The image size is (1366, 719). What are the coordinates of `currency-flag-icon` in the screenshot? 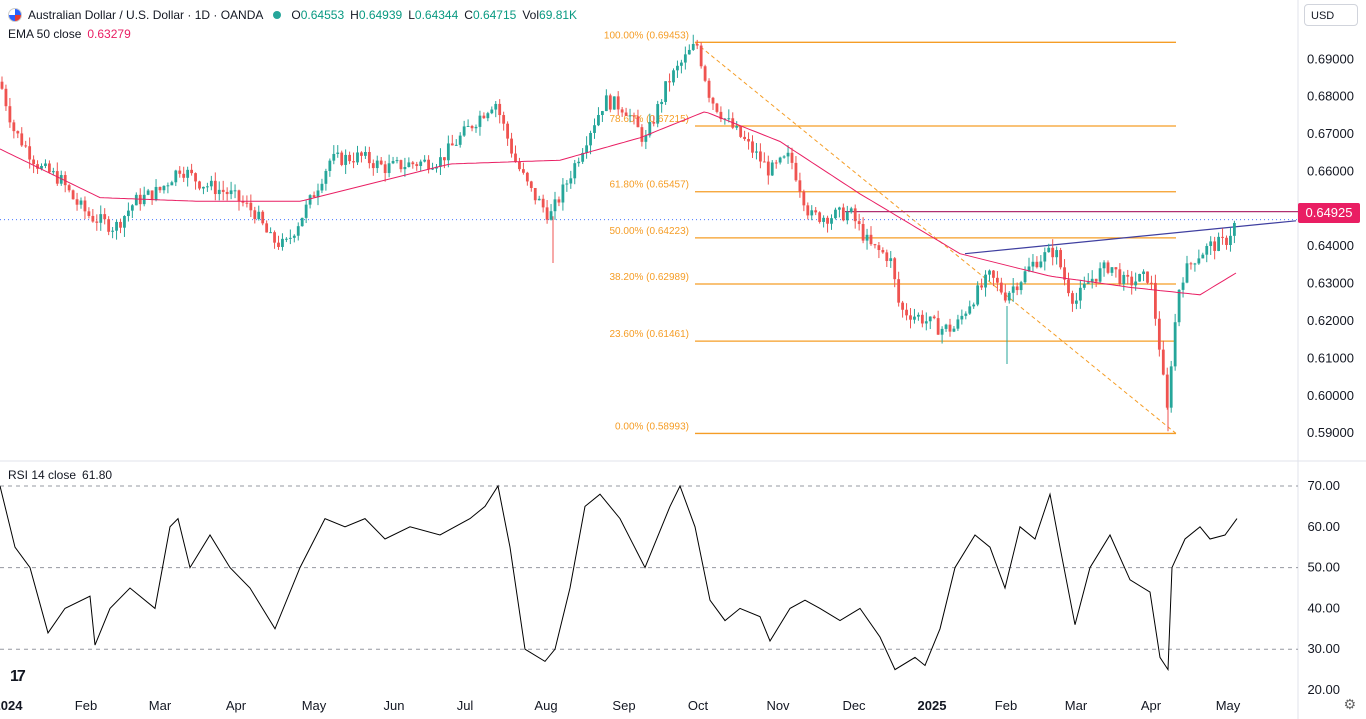 It's located at (15, 15).